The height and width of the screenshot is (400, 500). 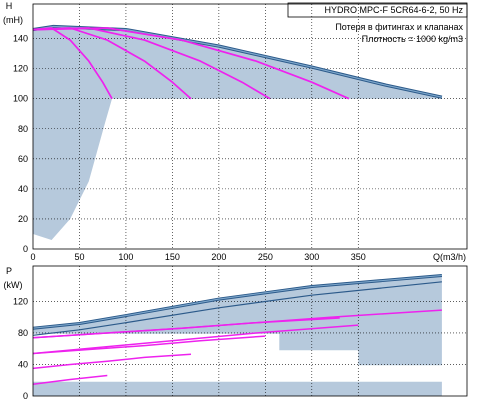 What do you see at coordinates (172, 257) in the screenshot?
I see `head-x-tick-label: 150` at bounding box center [172, 257].